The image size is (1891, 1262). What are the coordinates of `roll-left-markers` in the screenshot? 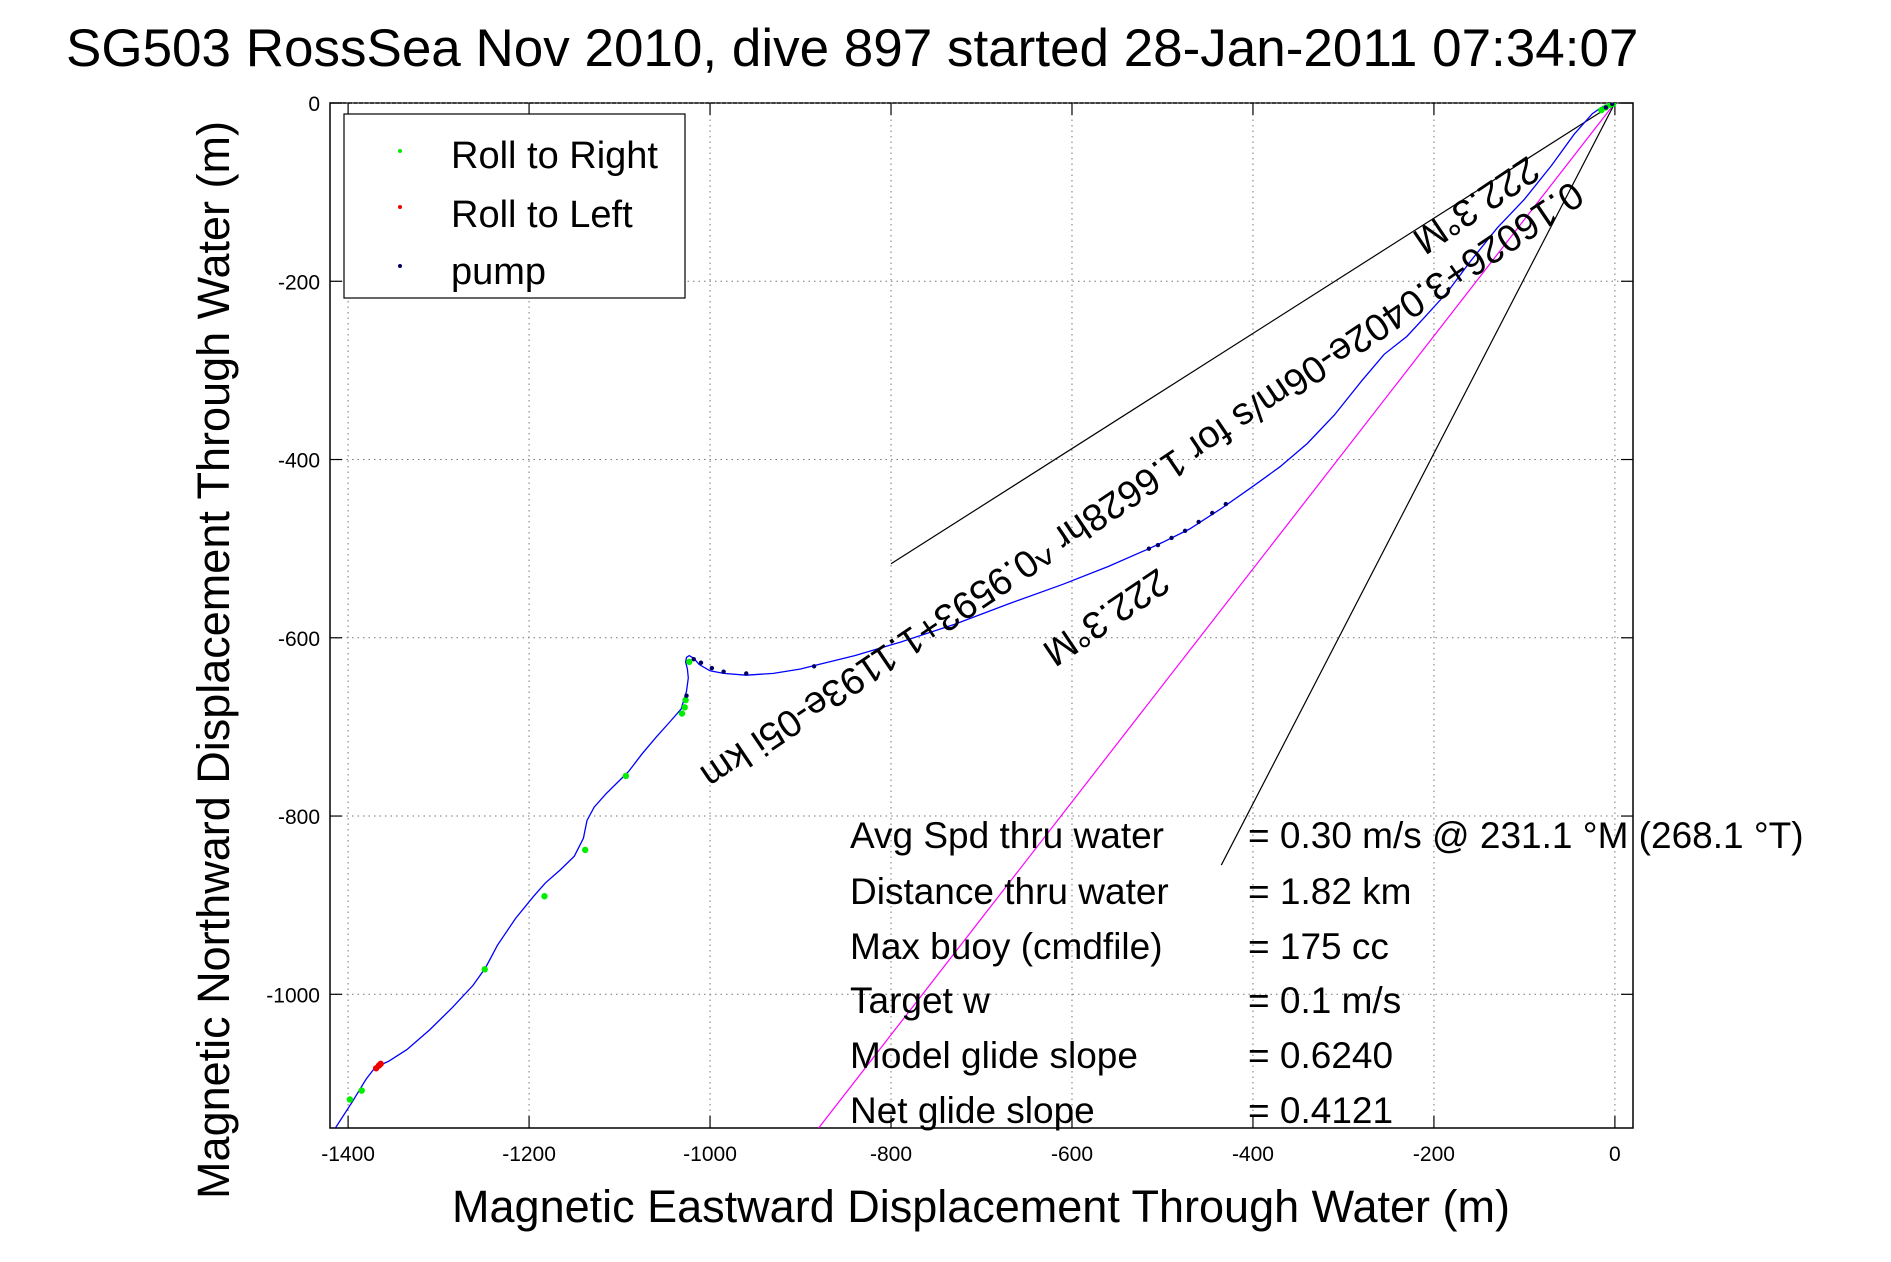 It's located at (378, 1066).